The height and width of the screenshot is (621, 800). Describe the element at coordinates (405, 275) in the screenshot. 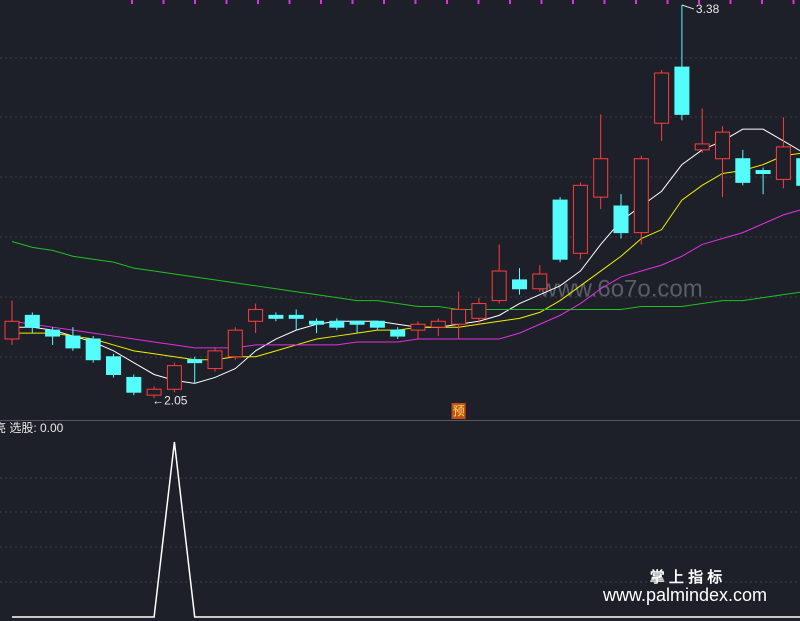

I see `moving-average` at that location.